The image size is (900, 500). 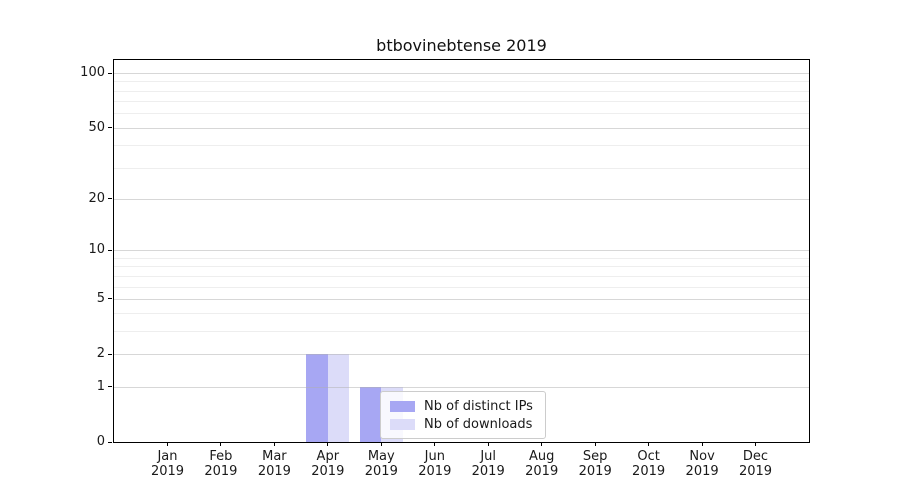 I want to click on chart-title: btbovinebtense 2019, so click(x=461, y=45).